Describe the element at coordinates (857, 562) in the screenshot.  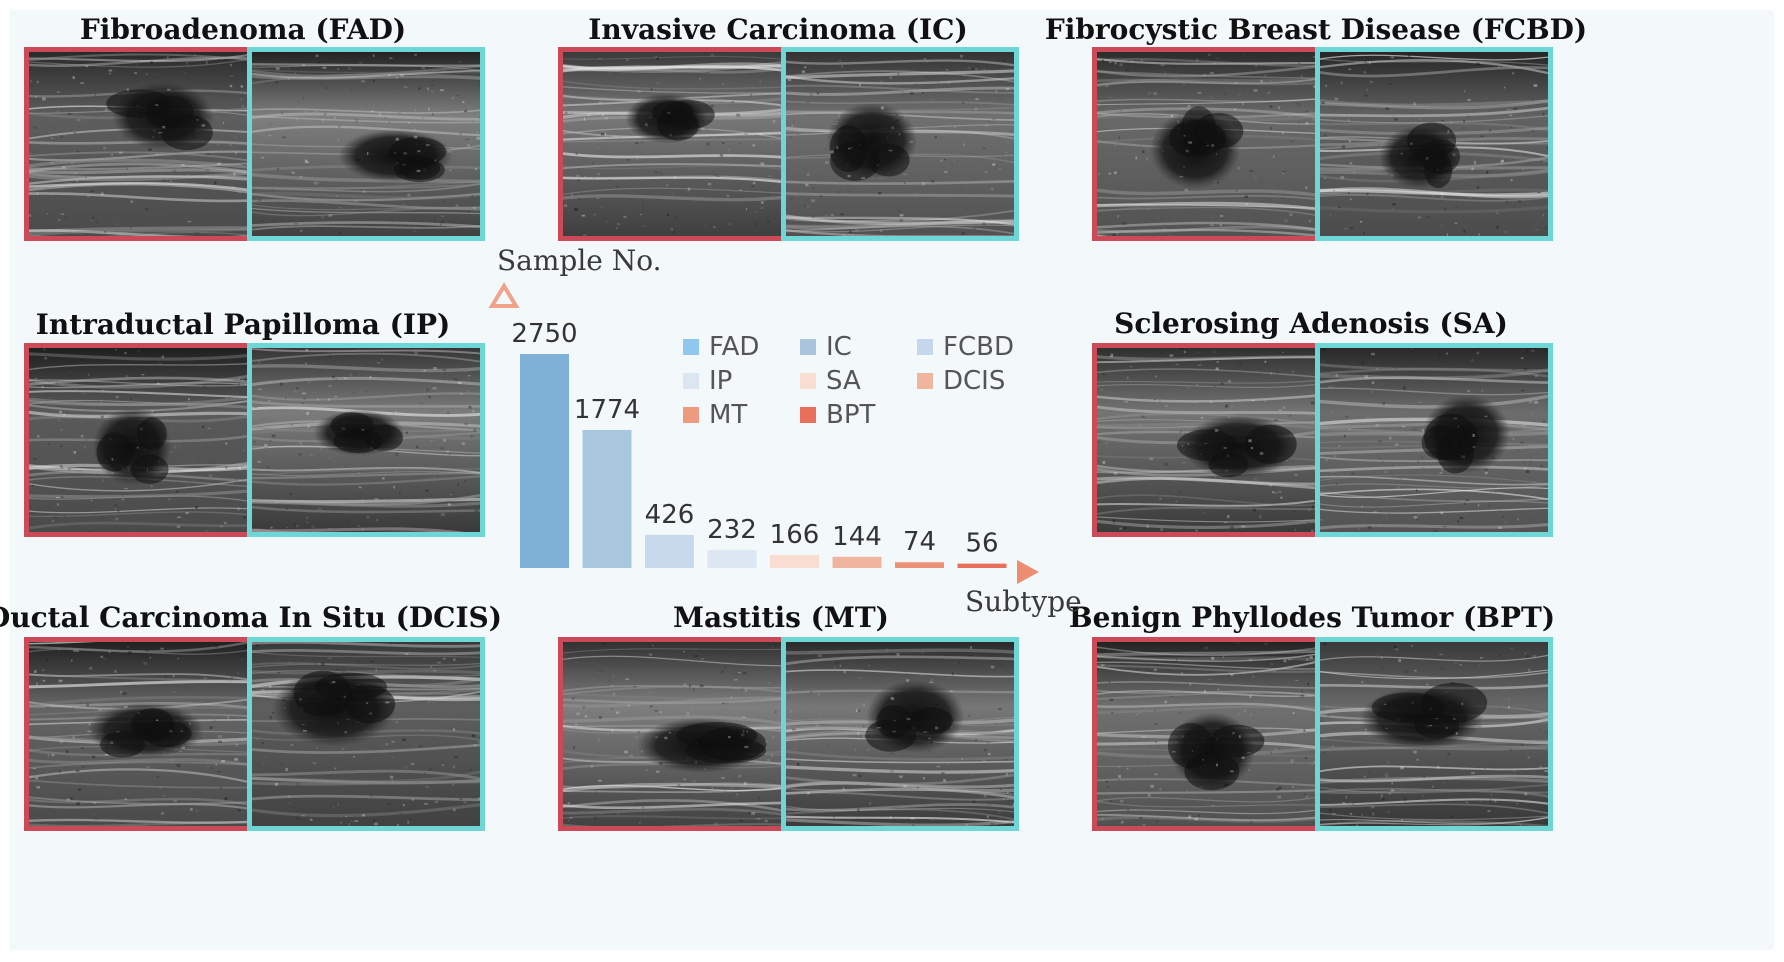
I see `bar-dcis` at that location.